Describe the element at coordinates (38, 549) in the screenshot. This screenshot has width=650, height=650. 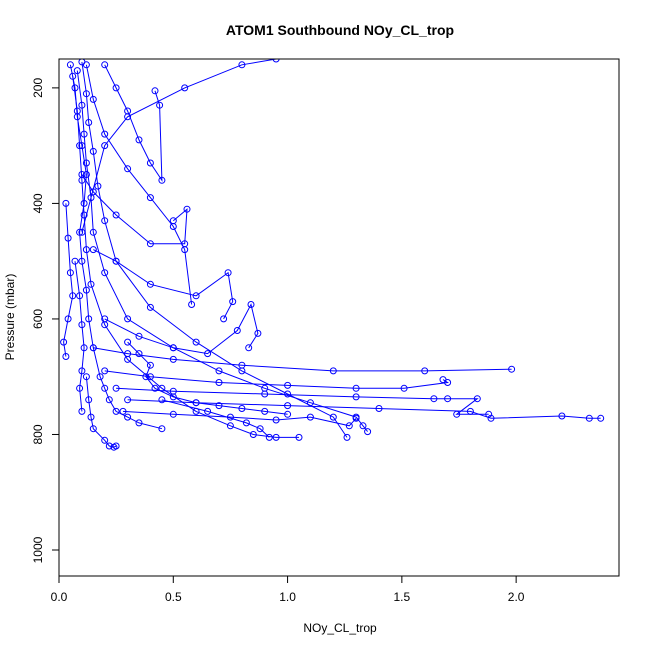
I see `y-tick-label: 1000` at that location.